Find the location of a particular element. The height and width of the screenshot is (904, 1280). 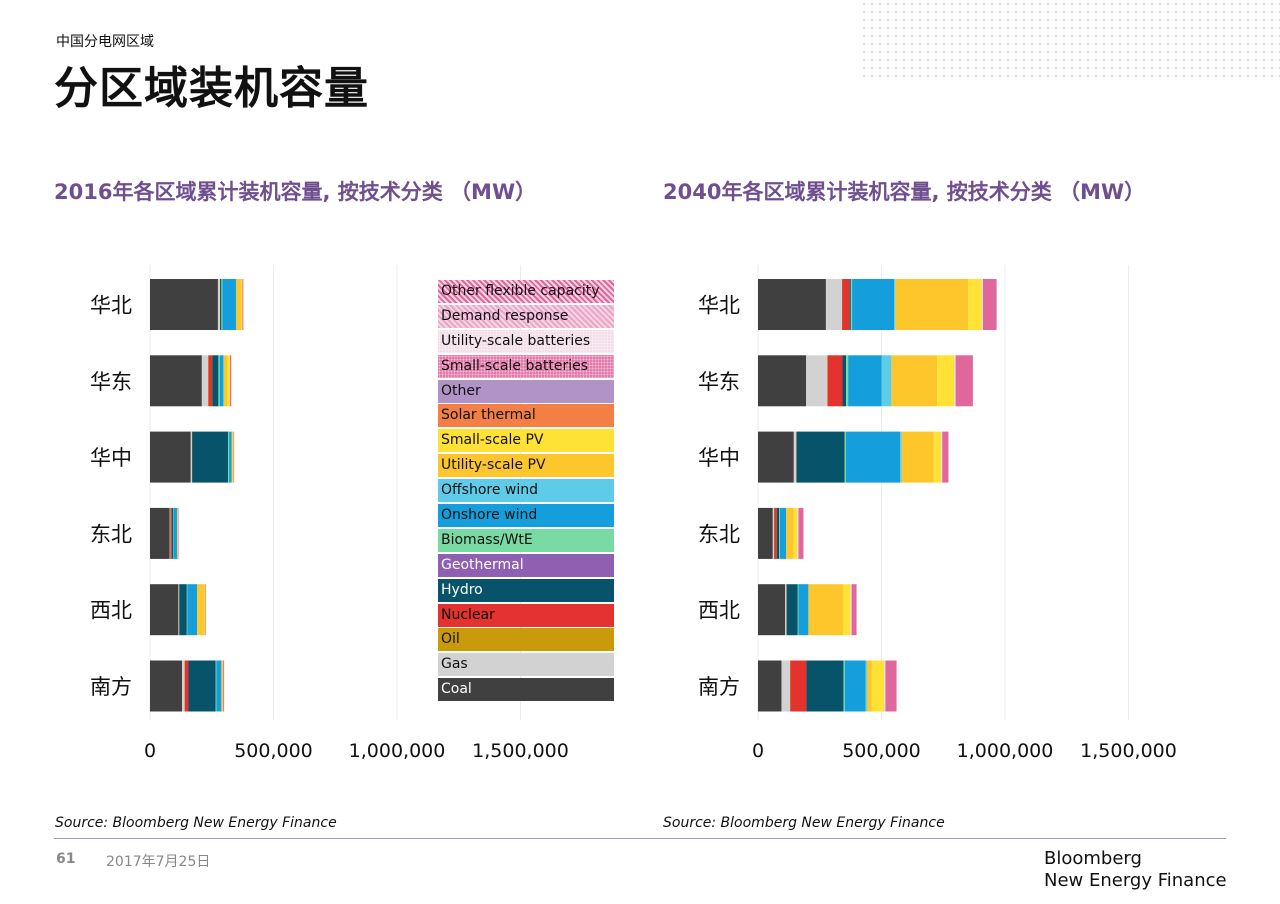

legend-item-solar-thermal: Solar thermal is located at coordinates (526, 416).